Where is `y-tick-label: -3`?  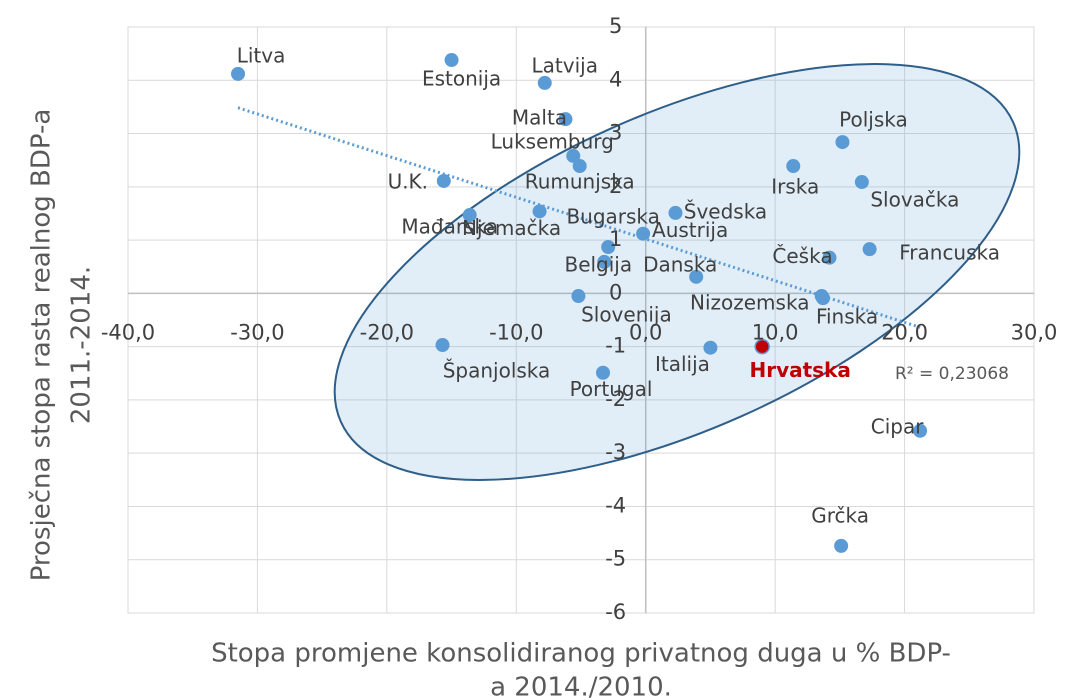
y-tick-label: -3 is located at coordinates (615, 452).